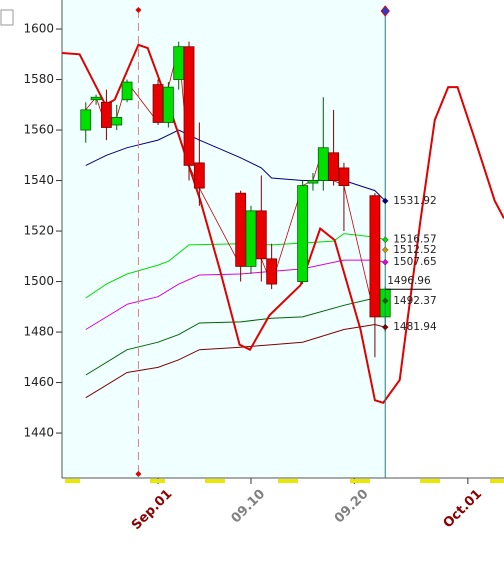  I want to click on value-label: 1516.57, so click(414, 240).